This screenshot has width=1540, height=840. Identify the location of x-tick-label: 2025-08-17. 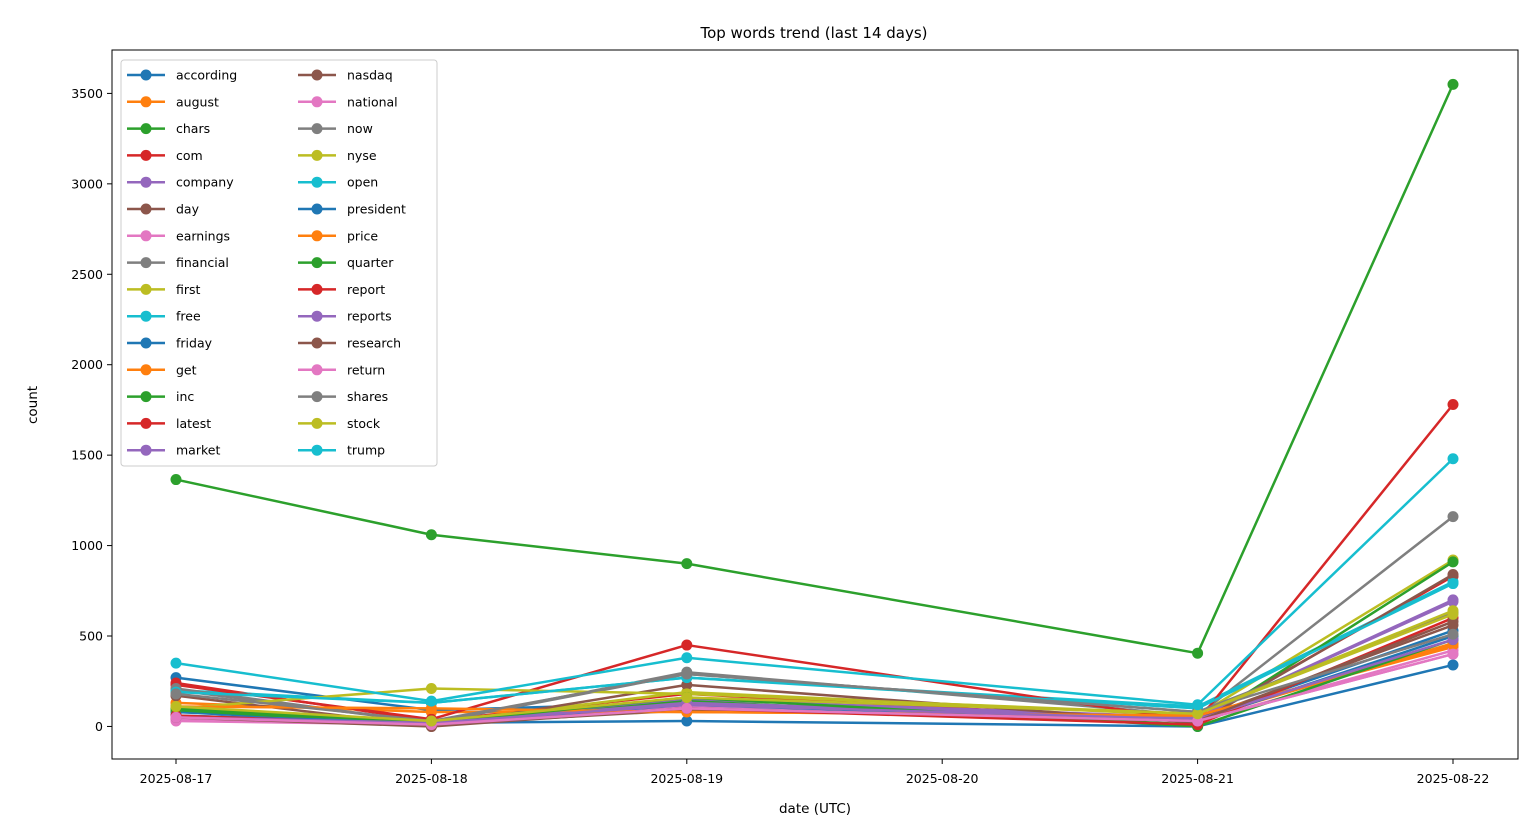
(176, 778).